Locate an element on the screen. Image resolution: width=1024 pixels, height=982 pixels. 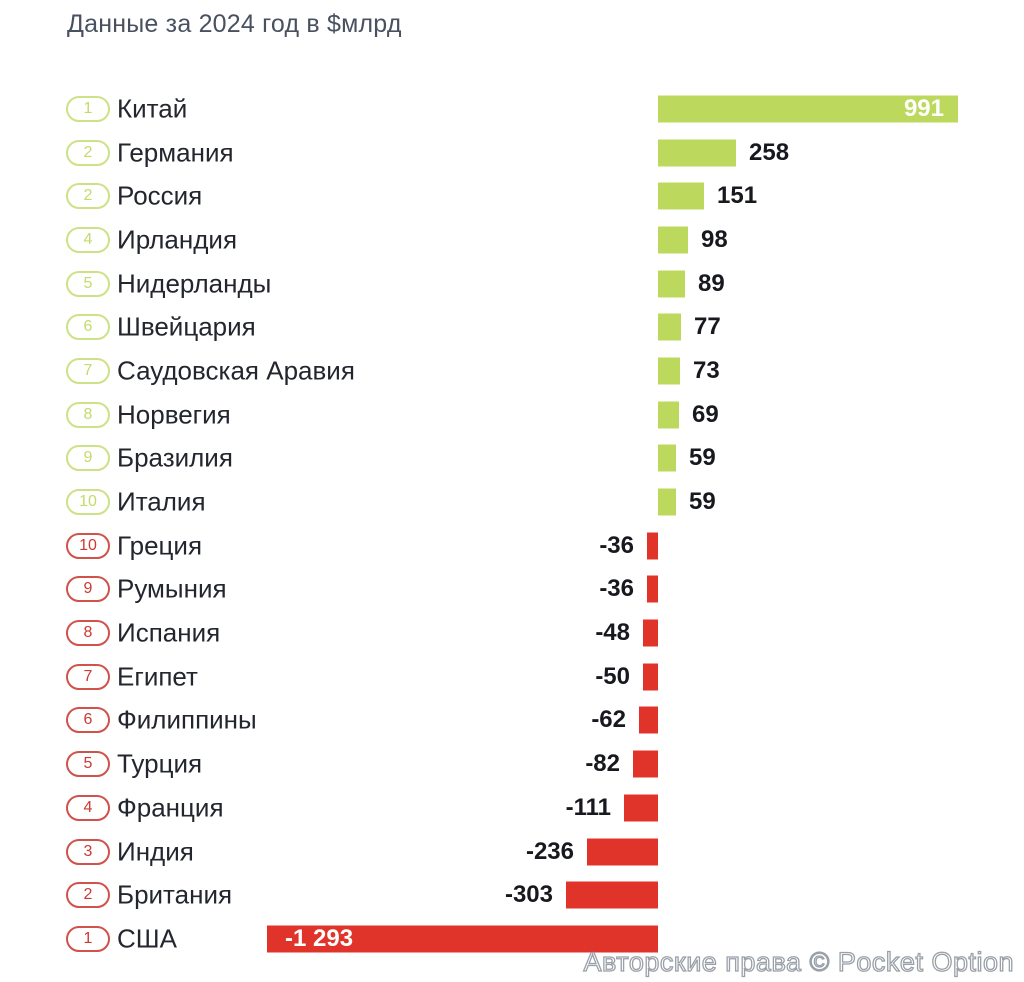
chart-row: 2 Британия -303 is located at coordinates (512, 895).